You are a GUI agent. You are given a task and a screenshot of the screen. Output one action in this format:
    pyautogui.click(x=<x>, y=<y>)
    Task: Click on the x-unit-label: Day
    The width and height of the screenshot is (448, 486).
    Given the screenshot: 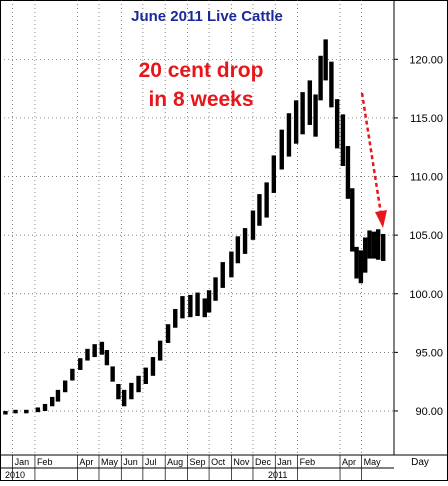 What is the action you would take?
    pyautogui.click(x=420, y=462)
    